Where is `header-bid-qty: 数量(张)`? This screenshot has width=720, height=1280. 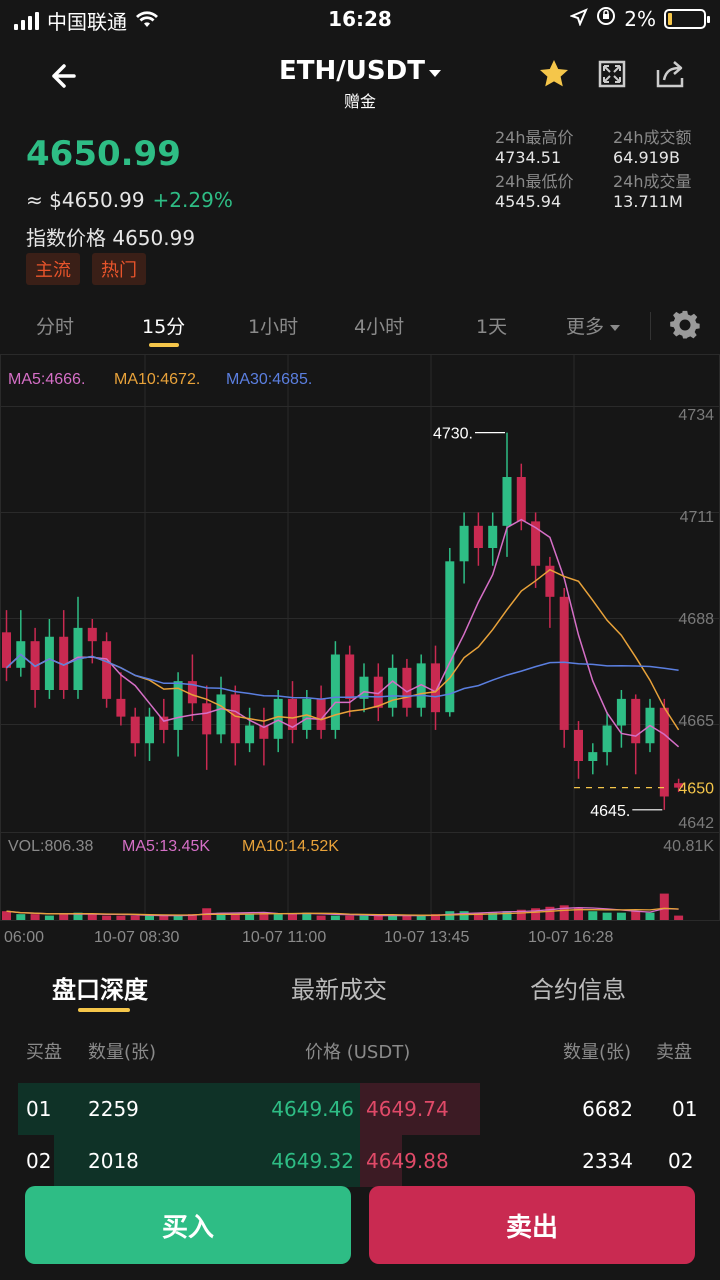 header-bid-qty: 数量(张) is located at coordinates (122, 1052).